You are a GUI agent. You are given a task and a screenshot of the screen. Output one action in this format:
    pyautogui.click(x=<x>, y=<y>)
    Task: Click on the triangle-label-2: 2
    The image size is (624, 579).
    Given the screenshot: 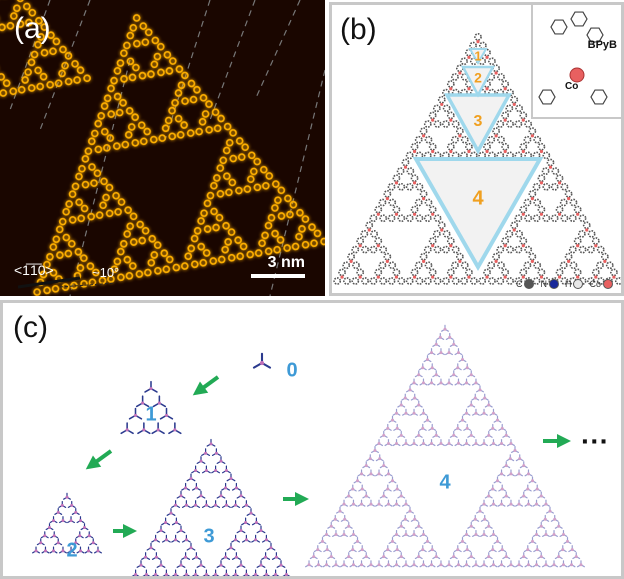 What is the action you would take?
    pyautogui.click(x=478, y=78)
    